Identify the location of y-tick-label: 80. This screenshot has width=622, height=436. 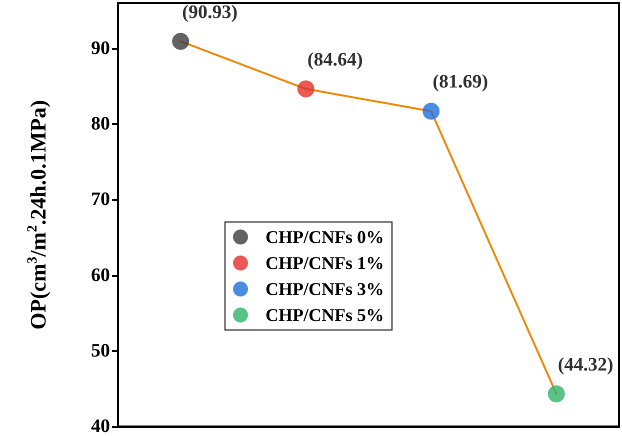
(100, 124).